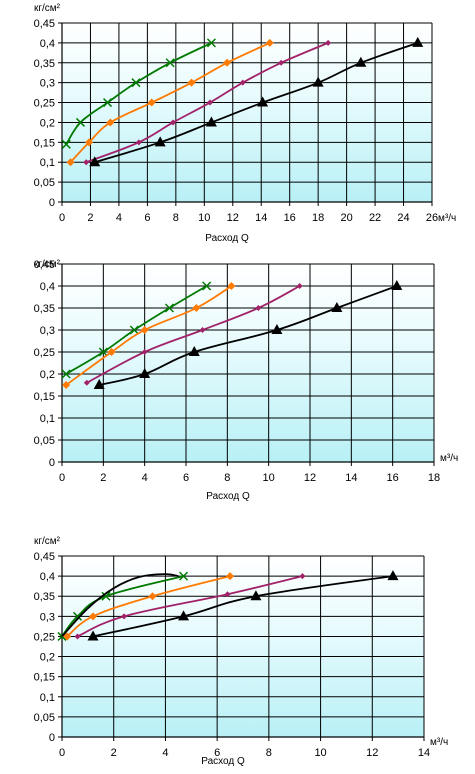 The image size is (475, 774). I want to click on x-tick-label: 24, so click(403, 218).